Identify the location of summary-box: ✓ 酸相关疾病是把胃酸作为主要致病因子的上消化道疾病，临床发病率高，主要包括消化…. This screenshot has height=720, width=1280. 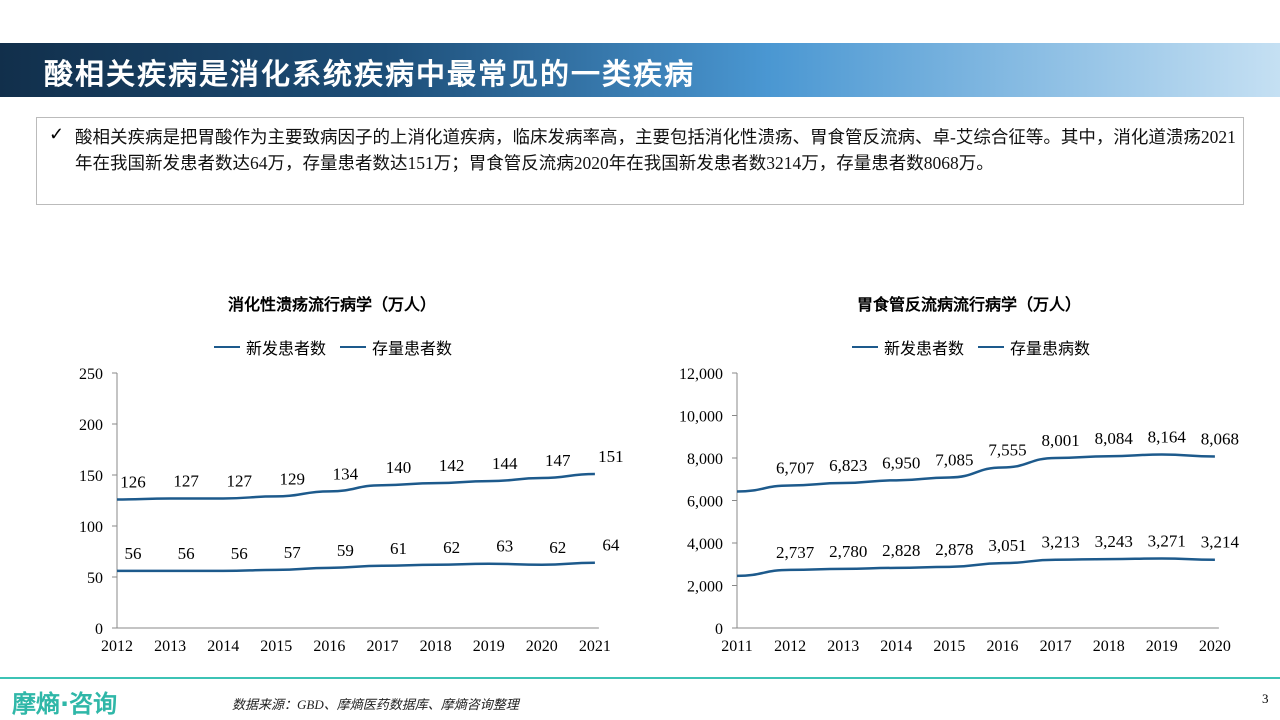
(640, 161).